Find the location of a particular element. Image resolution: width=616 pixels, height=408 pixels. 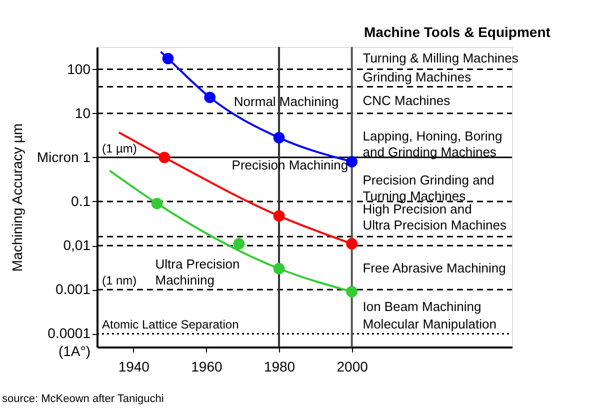

x-tick-label: 1940 is located at coordinates (134, 366).